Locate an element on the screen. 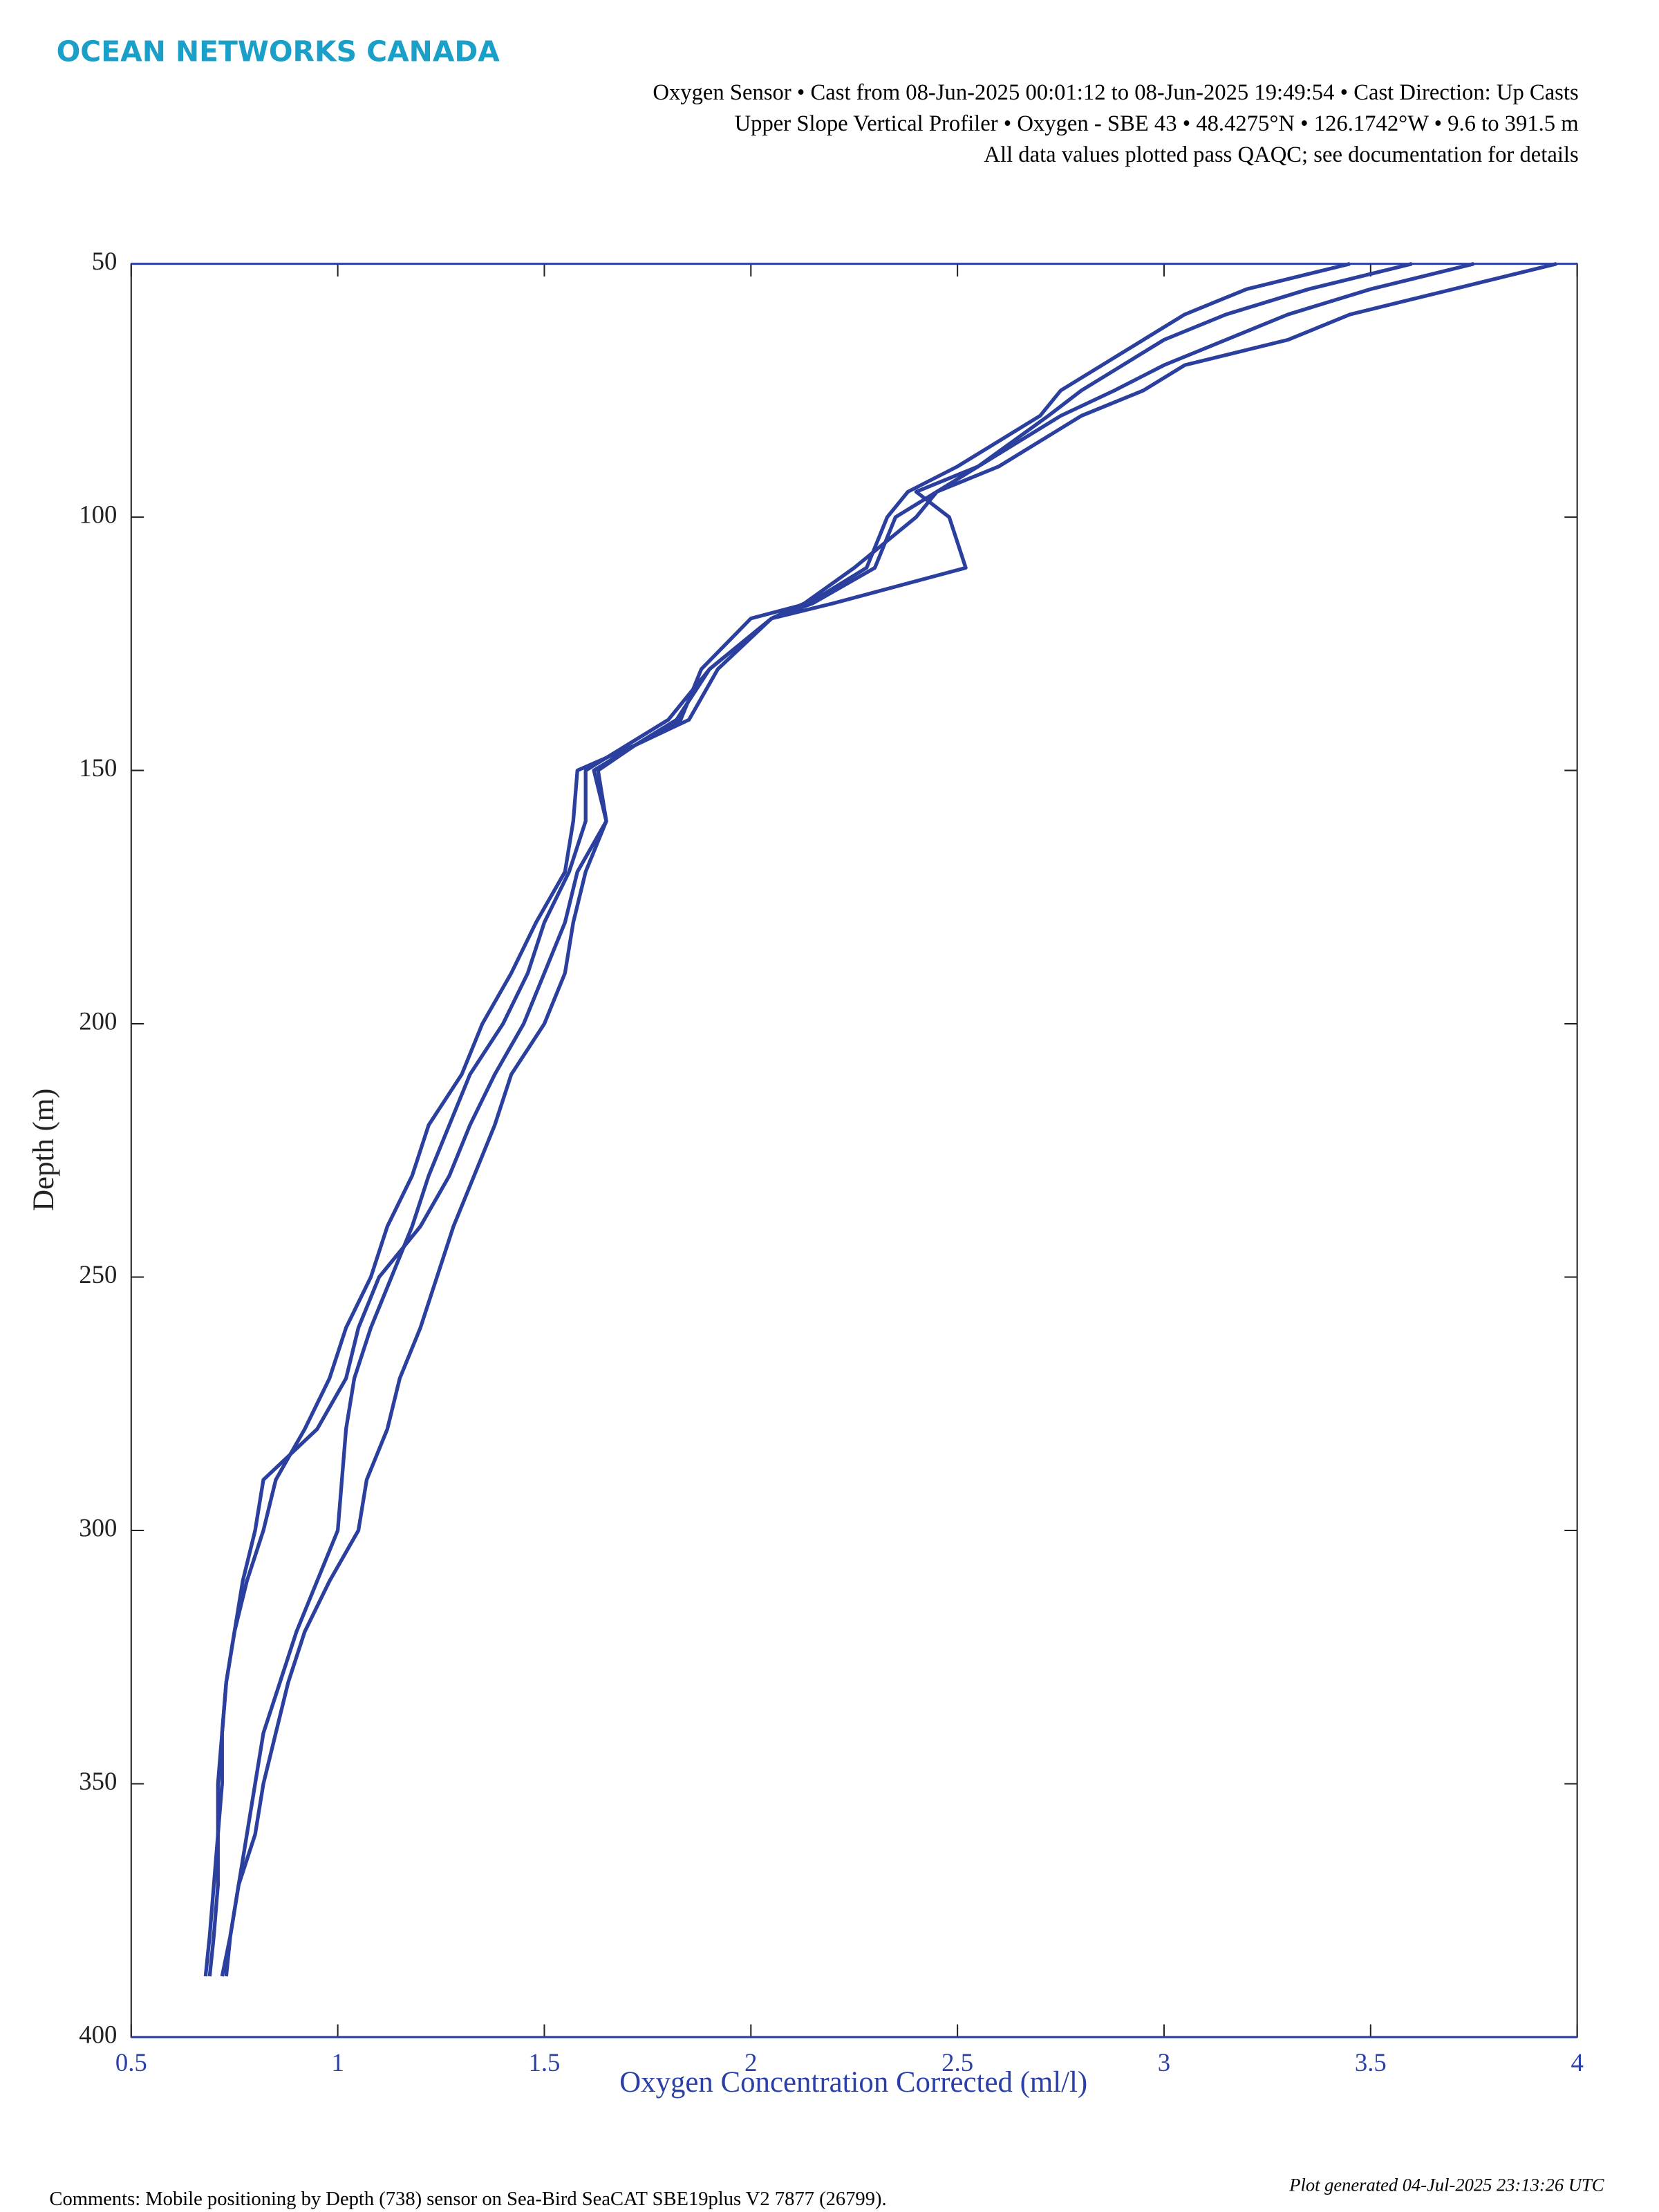 The image size is (1659, 2212). x-tick-label: 2 is located at coordinates (751, 2062).